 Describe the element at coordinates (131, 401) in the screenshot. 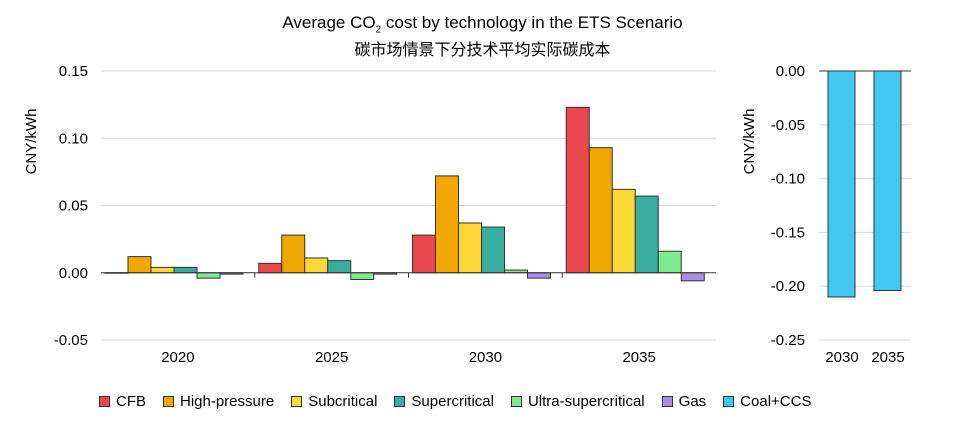

I see `legend-label: CFB` at that location.